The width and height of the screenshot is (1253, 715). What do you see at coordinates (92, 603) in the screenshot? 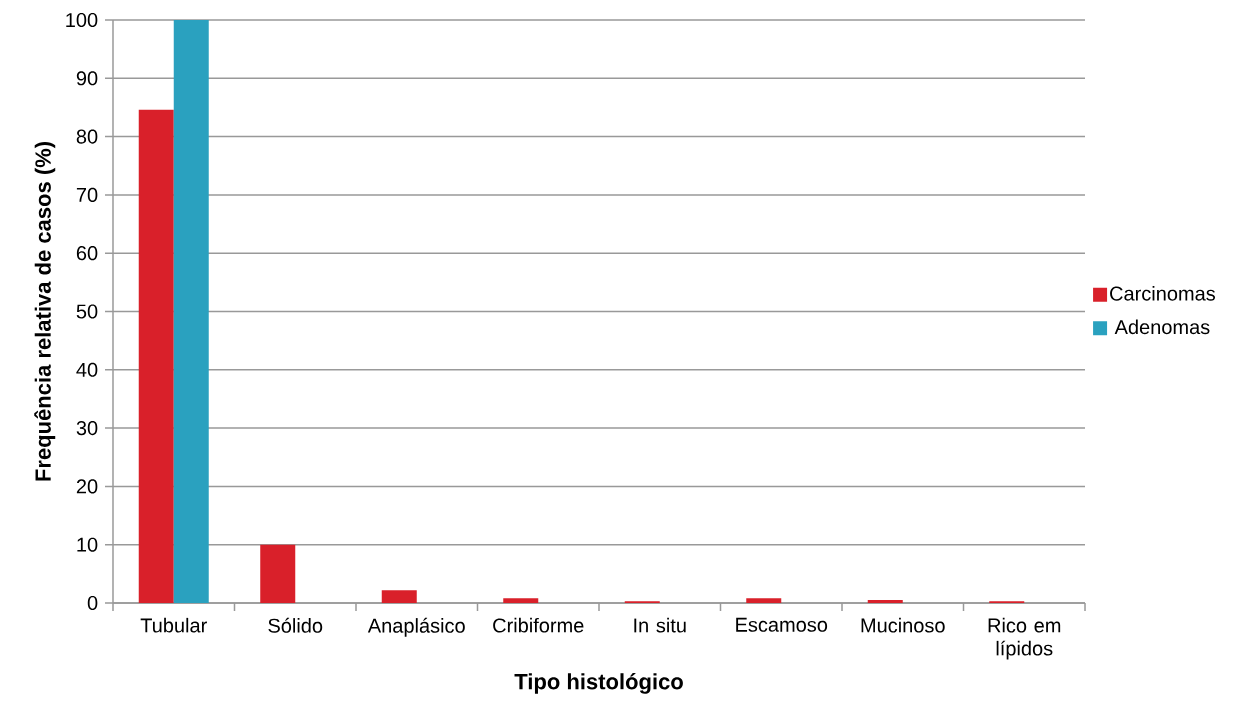
I see `y-tick-label: 0` at bounding box center [92, 603].